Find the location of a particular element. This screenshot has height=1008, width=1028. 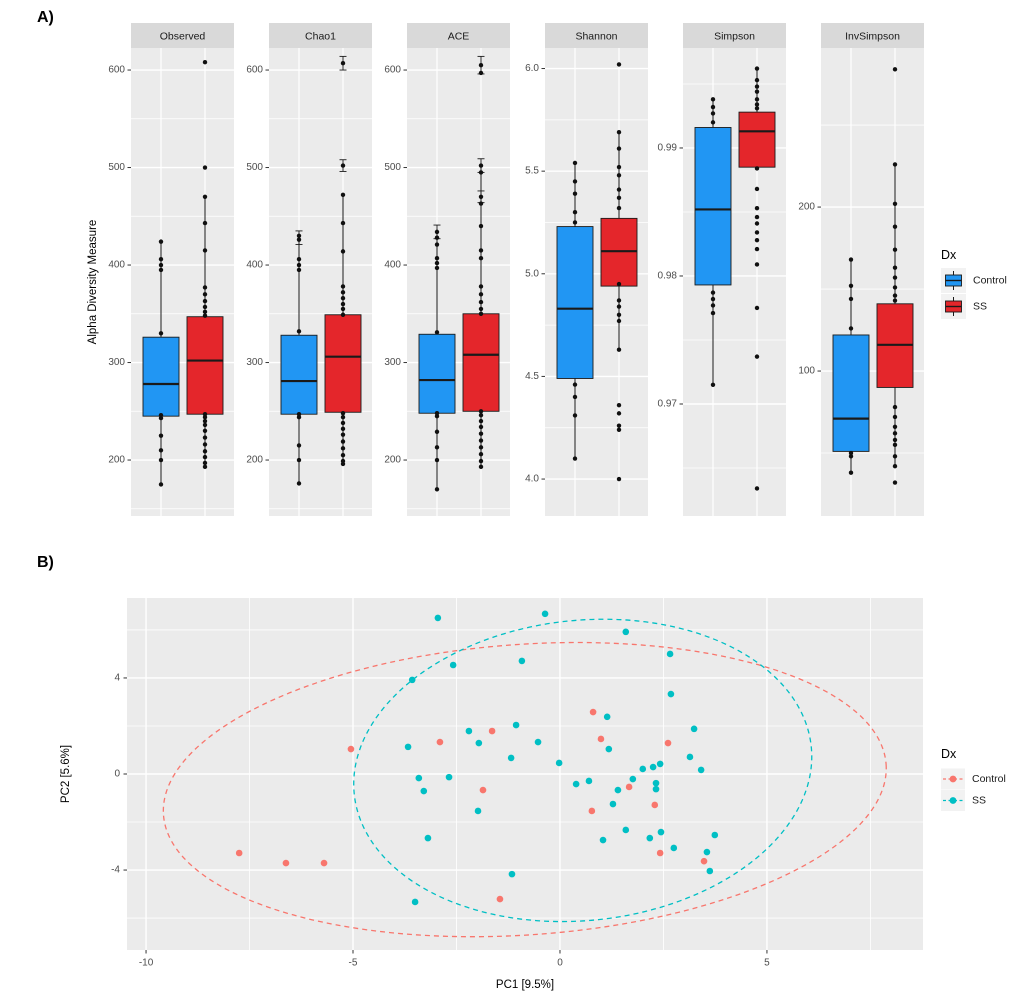

legend-entry-ss: SS is located at coordinates (963, 800).